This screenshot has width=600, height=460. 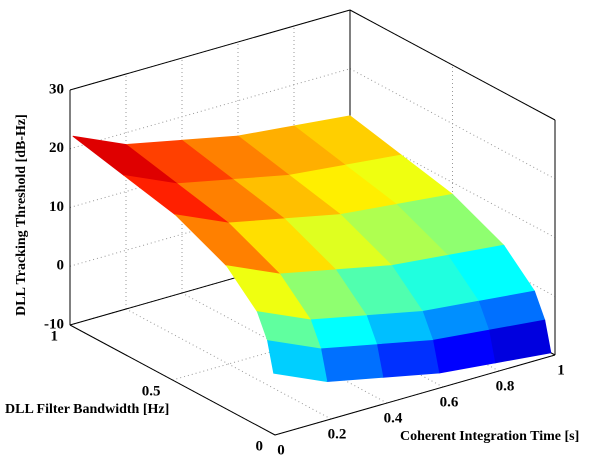 What do you see at coordinates (151, 391) in the screenshot?
I see `y-tick-label: 0.5` at bounding box center [151, 391].